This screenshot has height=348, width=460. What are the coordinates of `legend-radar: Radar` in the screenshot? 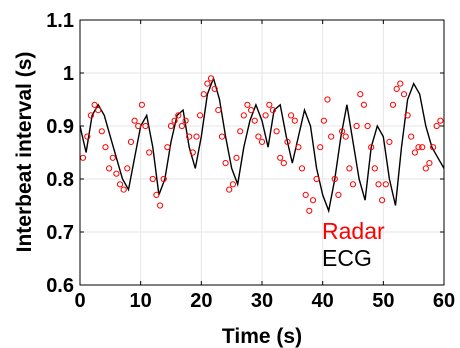 It's located at (353, 231).